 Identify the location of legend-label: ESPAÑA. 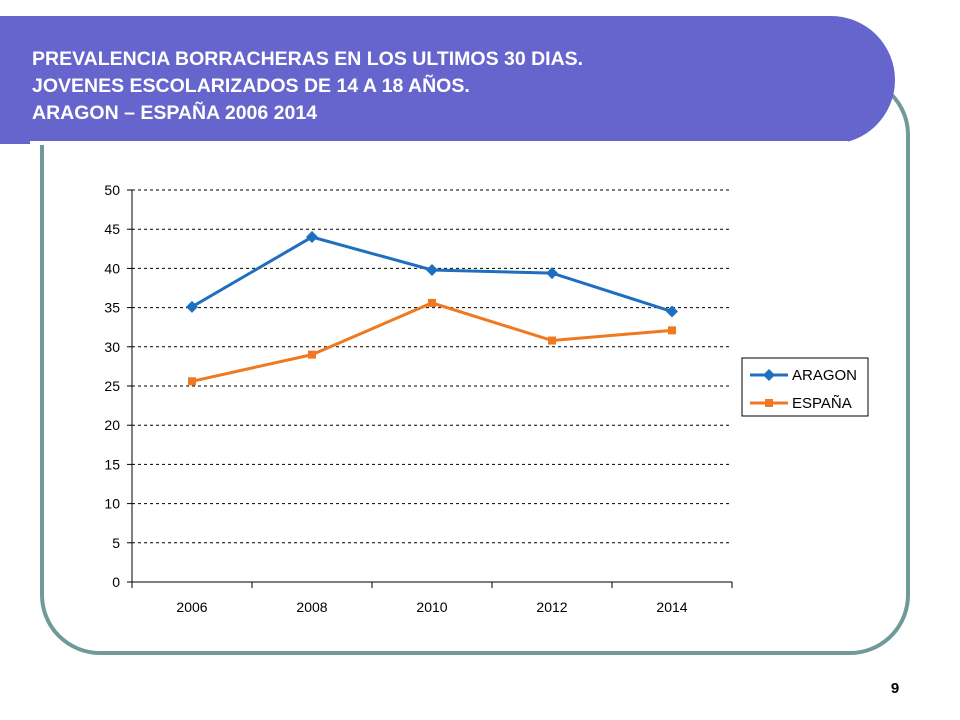
(822, 403).